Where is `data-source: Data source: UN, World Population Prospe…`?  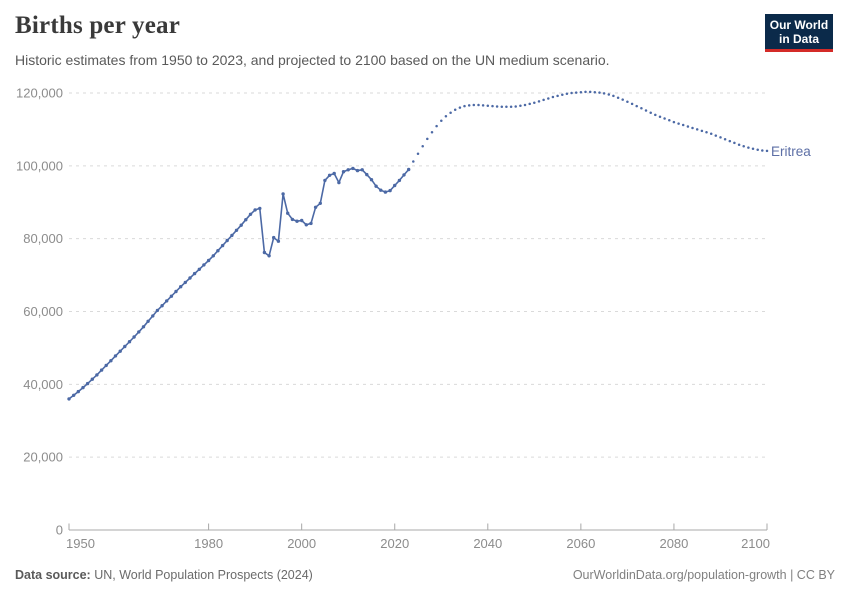
data-source: Data source: UN, World Population Prospe… is located at coordinates (164, 575).